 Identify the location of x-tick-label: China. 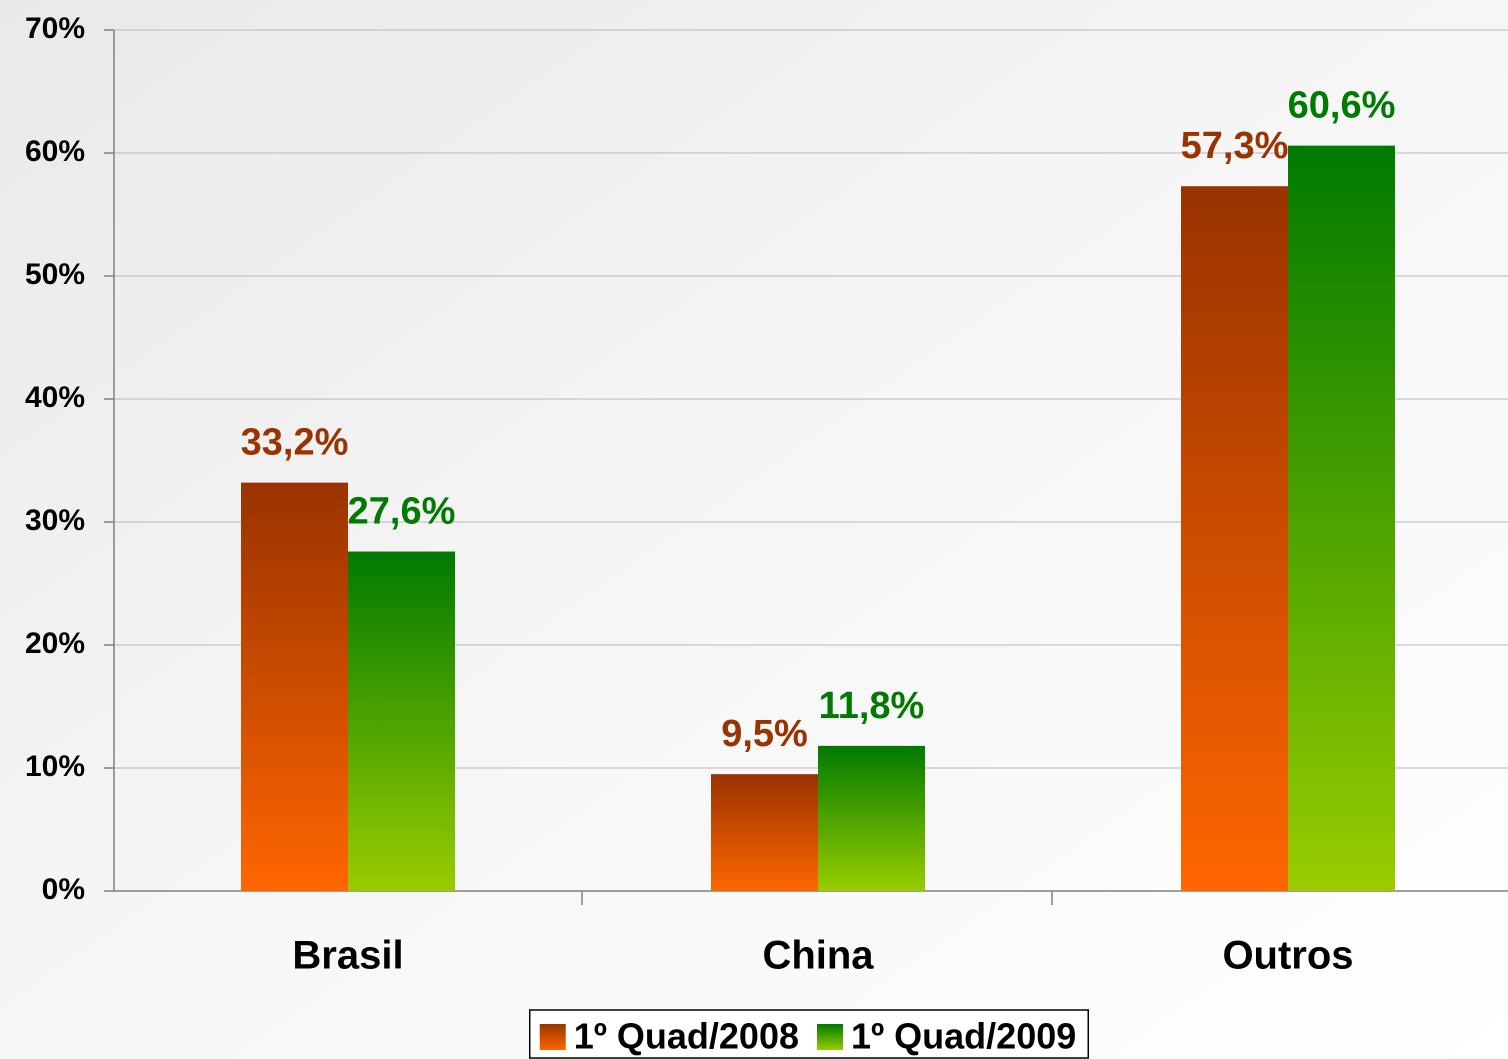
(818, 956).